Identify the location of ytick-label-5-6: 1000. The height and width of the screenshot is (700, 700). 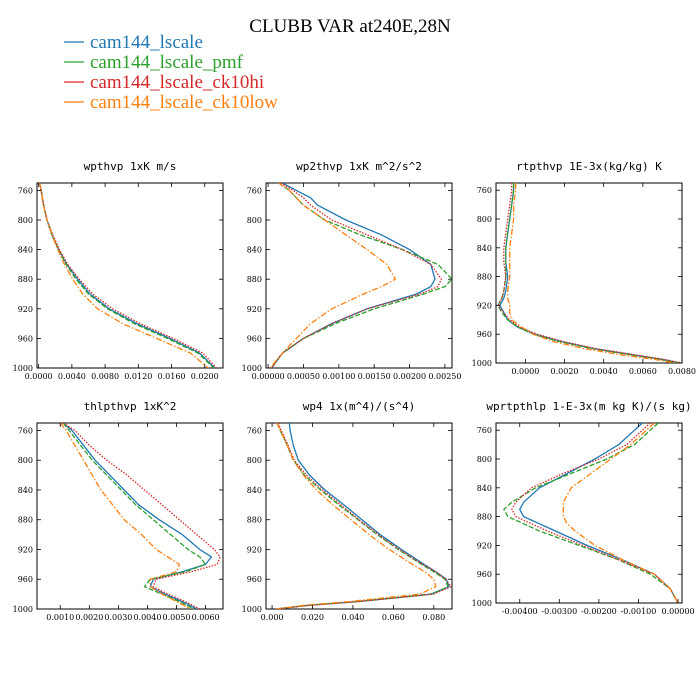
(482, 603).